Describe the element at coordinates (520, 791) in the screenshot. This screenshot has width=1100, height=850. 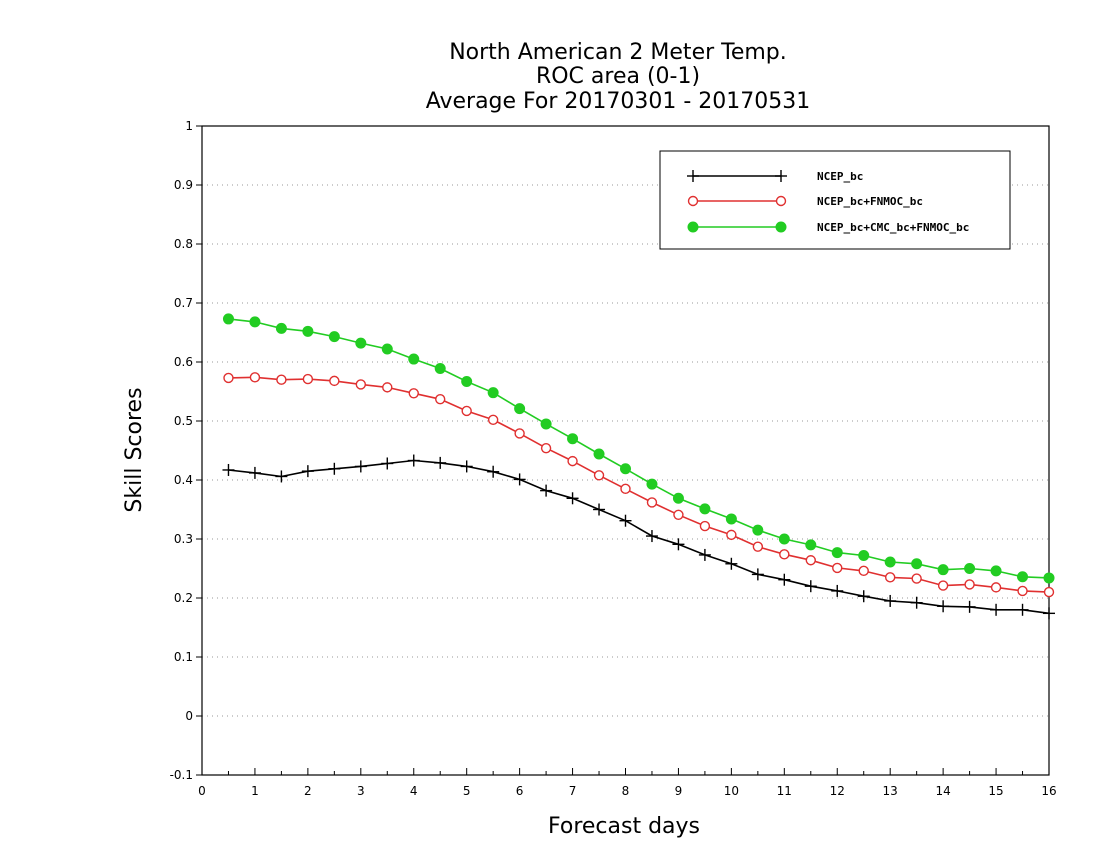
I see `x-tick-label: 6` at that location.